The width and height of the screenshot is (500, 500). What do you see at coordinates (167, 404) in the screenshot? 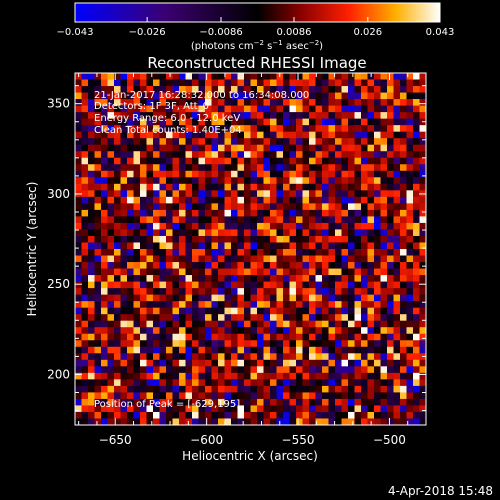
I see `peak-position-label: Position of Peak = [-629,195]` at bounding box center [167, 404].